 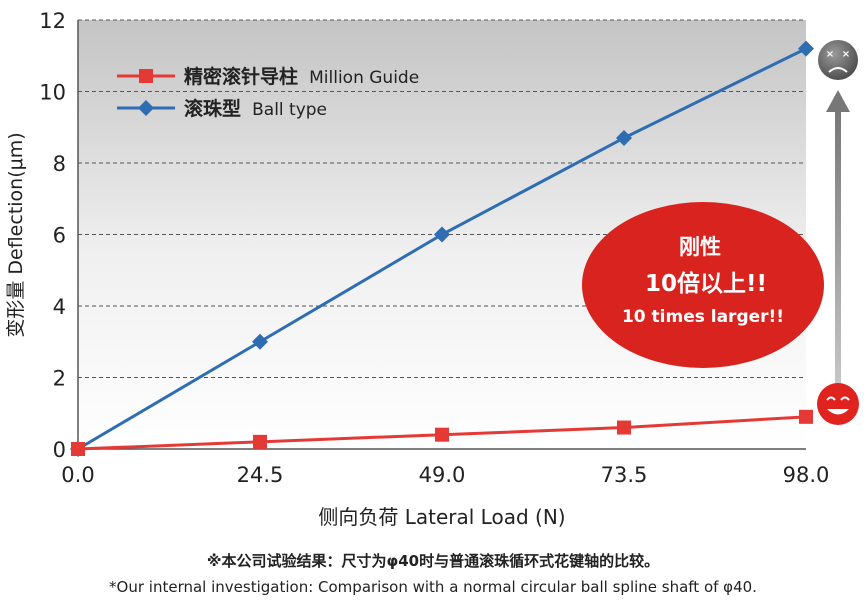 I want to click on annotation-line-3: 10 times larger!!, so click(x=703, y=317).